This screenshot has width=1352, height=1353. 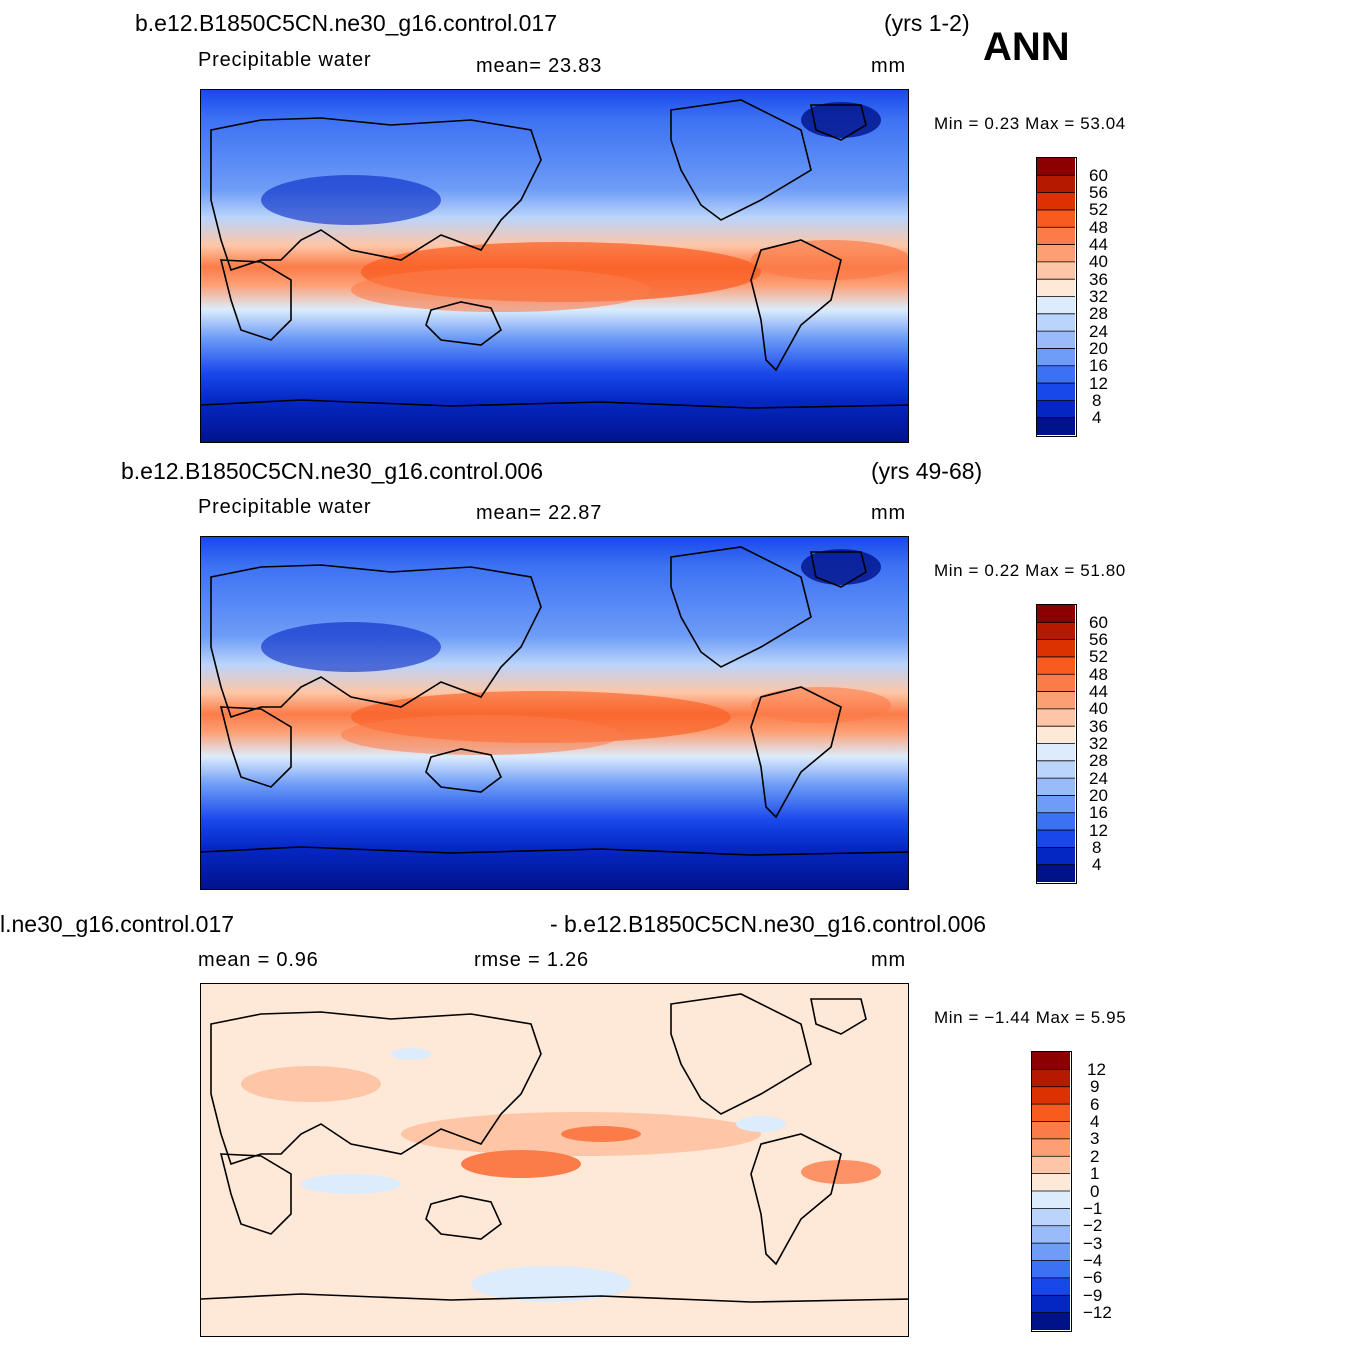 What do you see at coordinates (1093, 1208) in the screenshot?
I see `colorbar-tick-label: −1` at bounding box center [1093, 1208].